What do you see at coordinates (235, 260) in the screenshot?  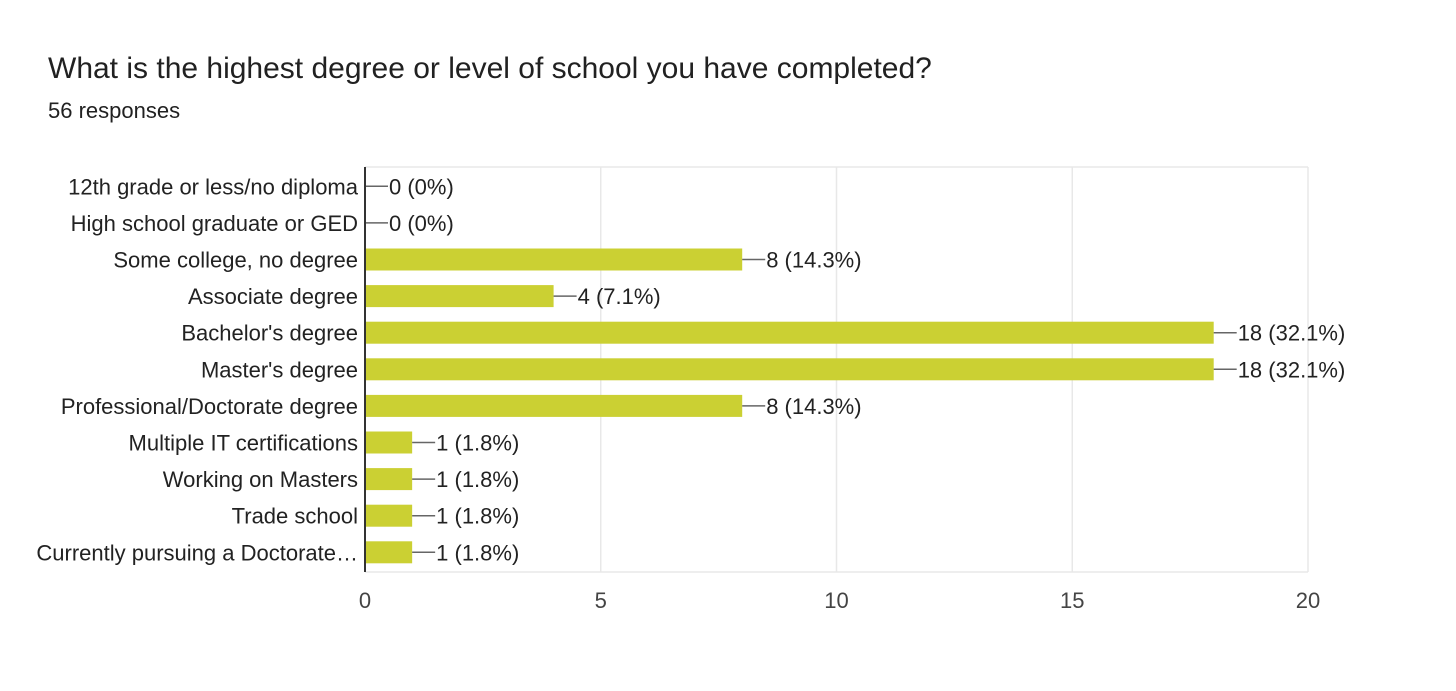 I see `category-label: Some college, no degree` at bounding box center [235, 260].